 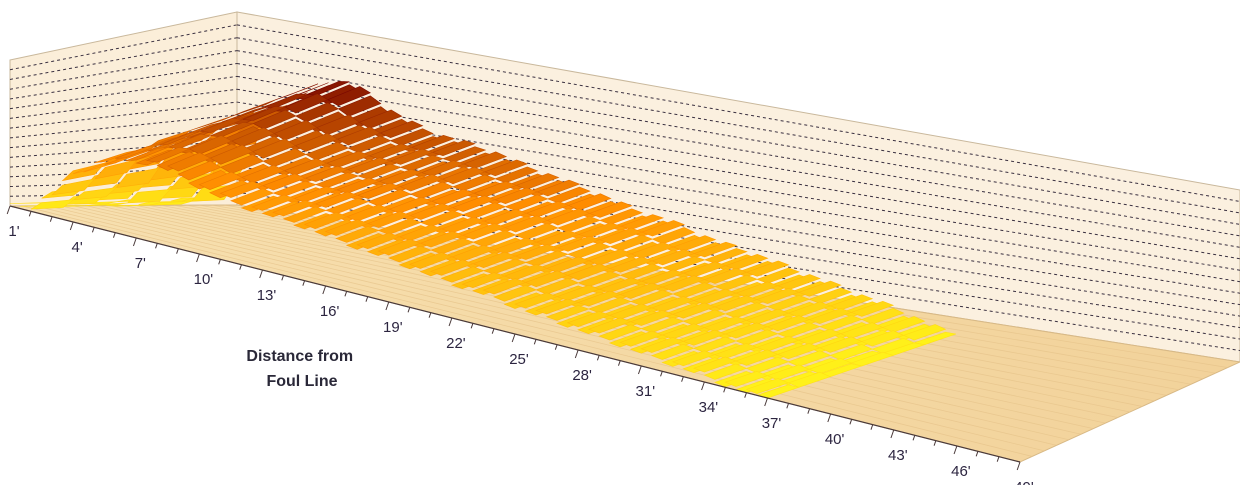 What do you see at coordinates (898, 455) in the screenshot?
I see `x-axis-tick-label: 43'` at bounding box center [898, 455].